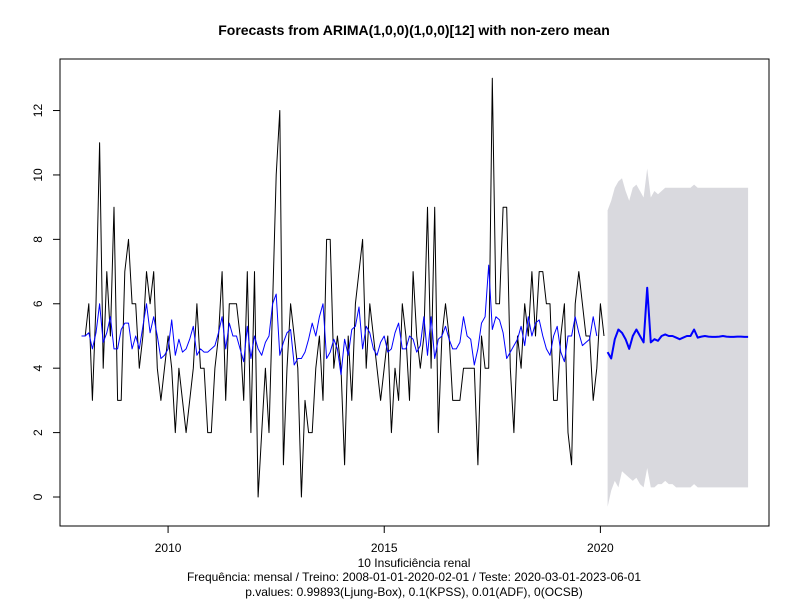 The width and height of the screenshot is (800, 600). What do you see at coordinates (46, 302) in the screenshot?
I see `y-axis: 0 2 4 6 8 10 12` at bounding box center [46, 302].